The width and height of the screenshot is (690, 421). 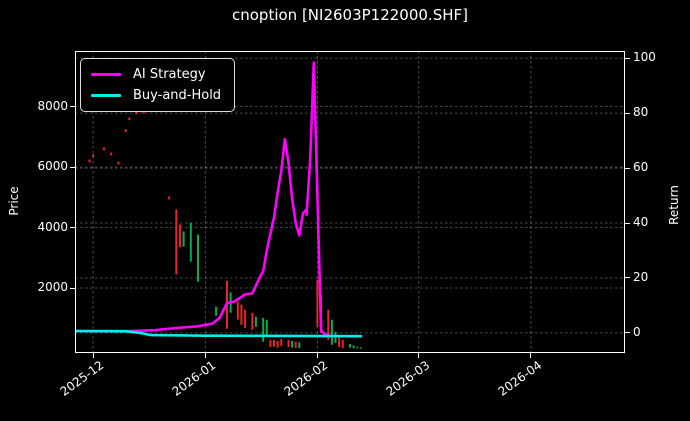 What do you see at coordinates (350, 15) in the screenshot?
I see `chart-title: cnoption [NI2603P122000.SHF]` at bounding box center [350, 15].